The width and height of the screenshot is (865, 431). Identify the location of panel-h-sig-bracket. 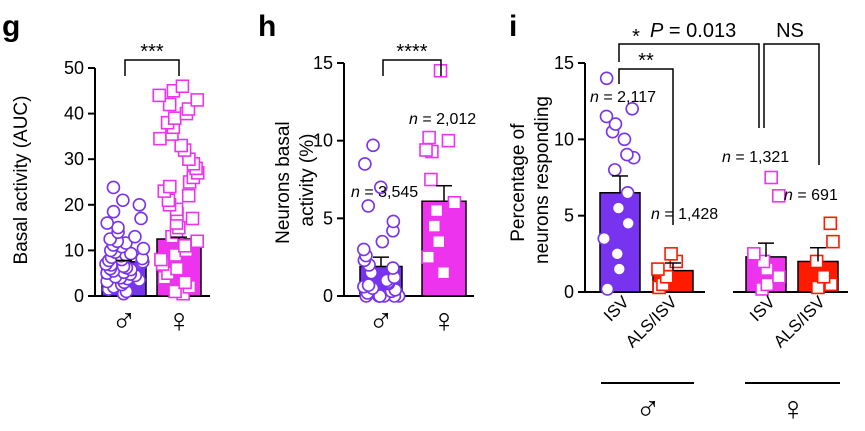
(412, 67).